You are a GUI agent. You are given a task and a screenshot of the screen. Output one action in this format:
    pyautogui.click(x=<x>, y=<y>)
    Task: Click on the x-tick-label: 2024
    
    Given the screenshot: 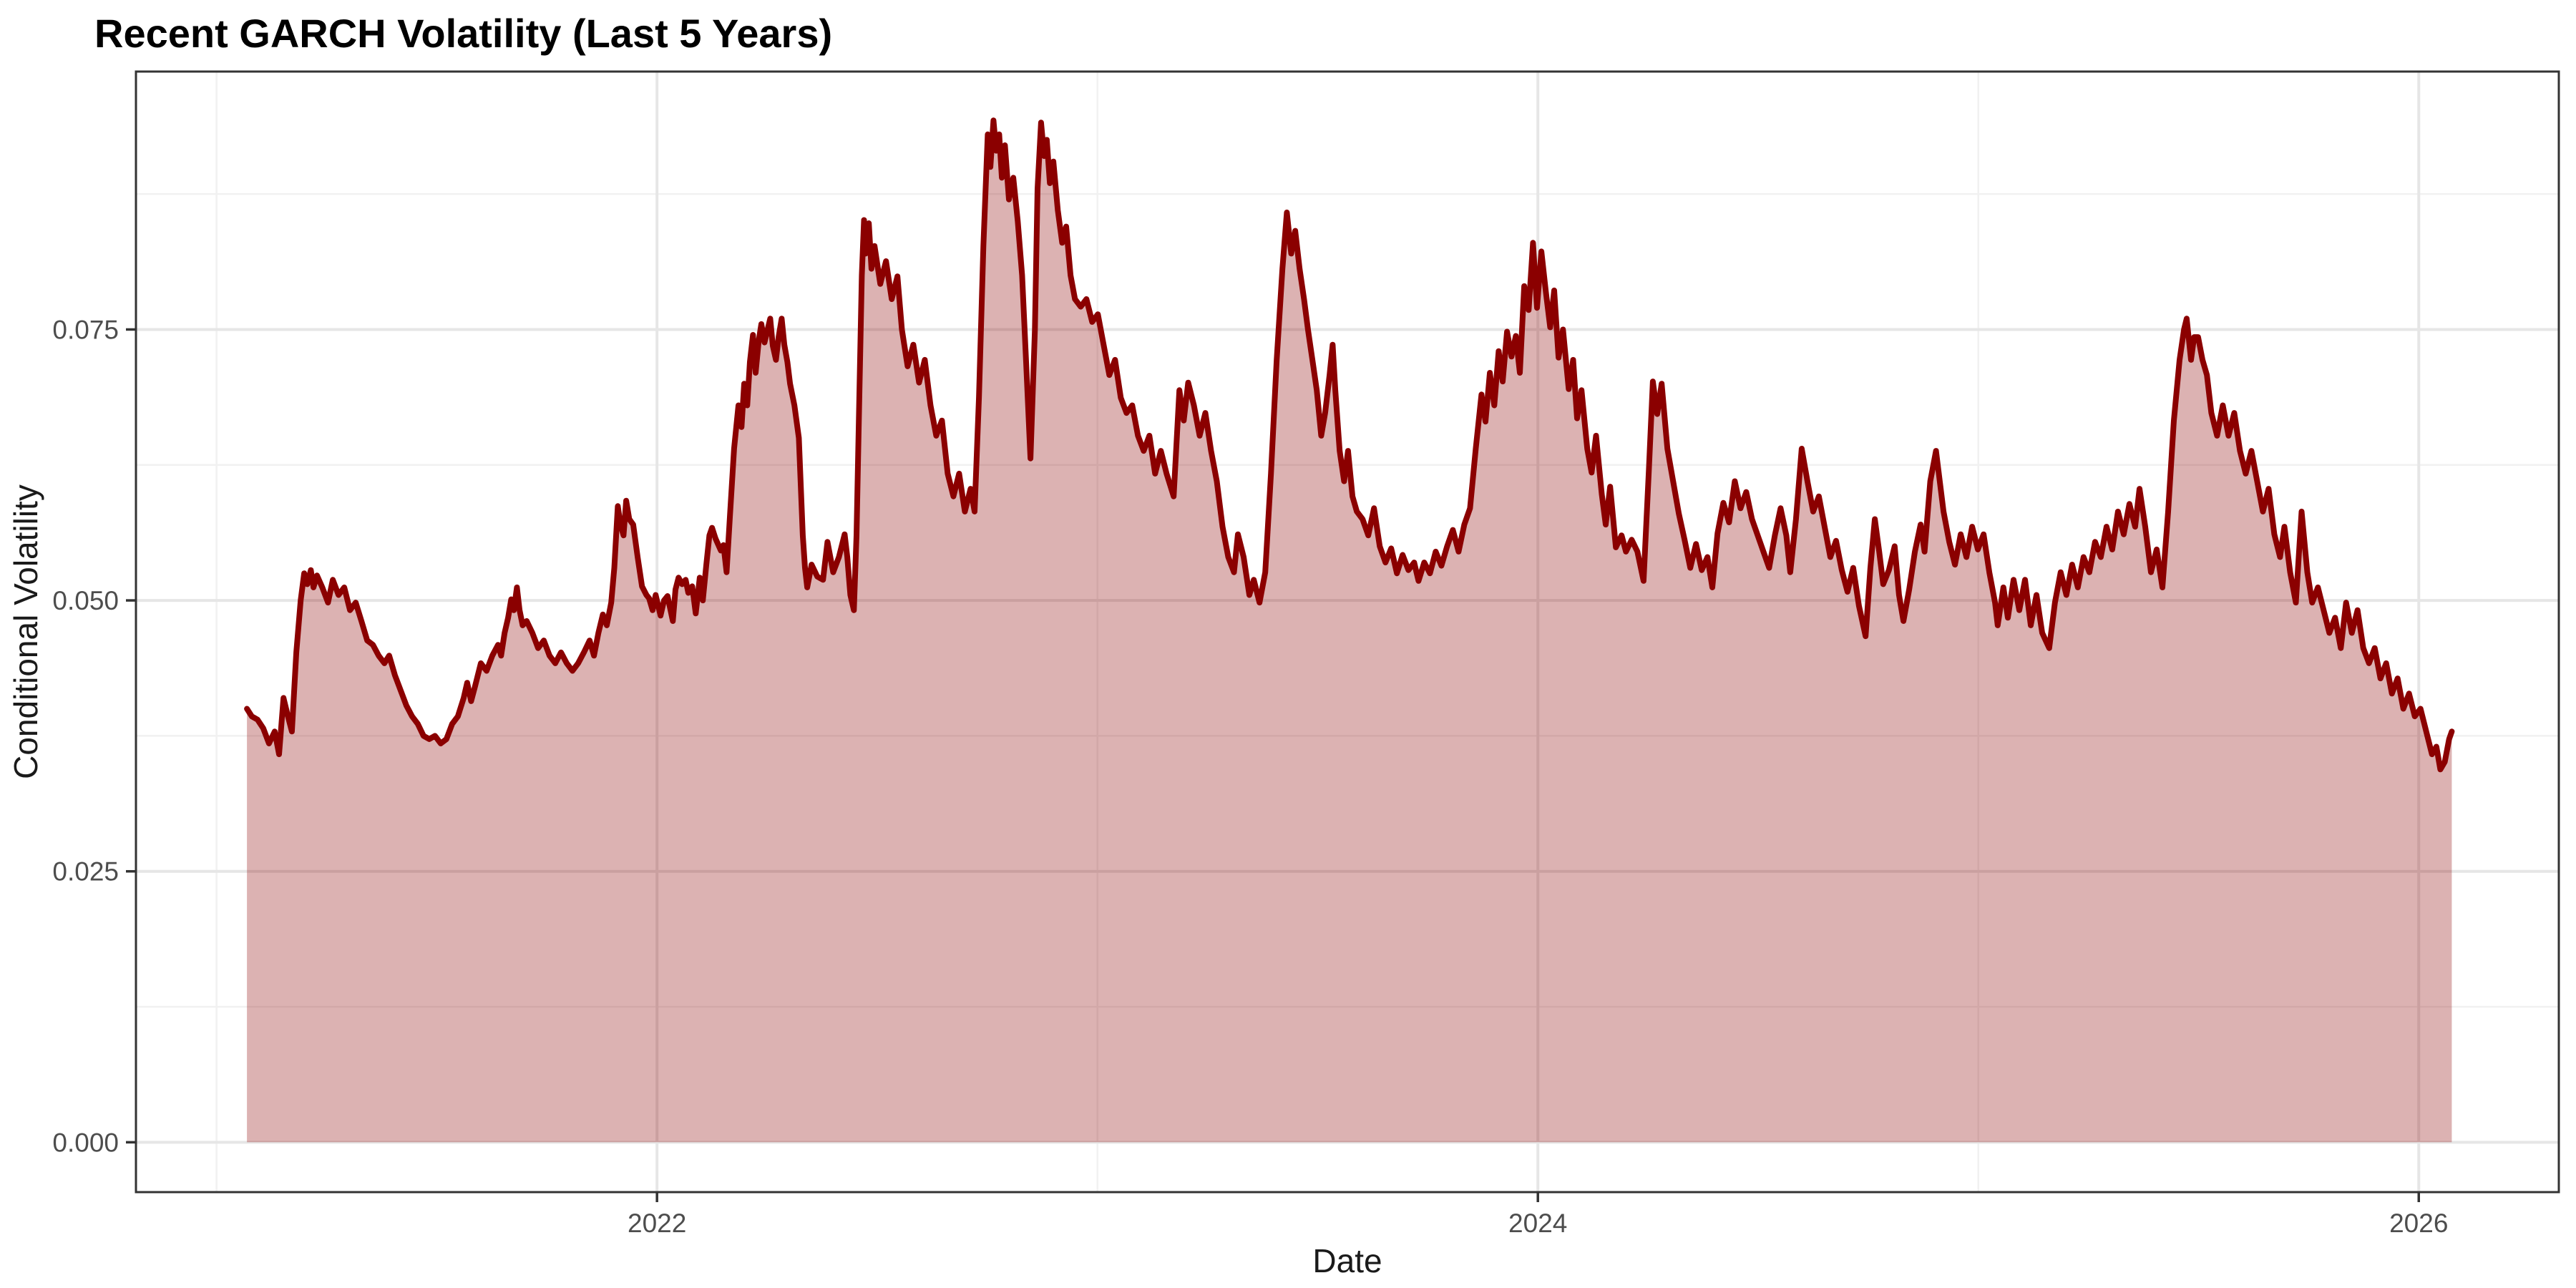 What is the action you would take?
    pyautogui.click(x=1537, y=1223)
    